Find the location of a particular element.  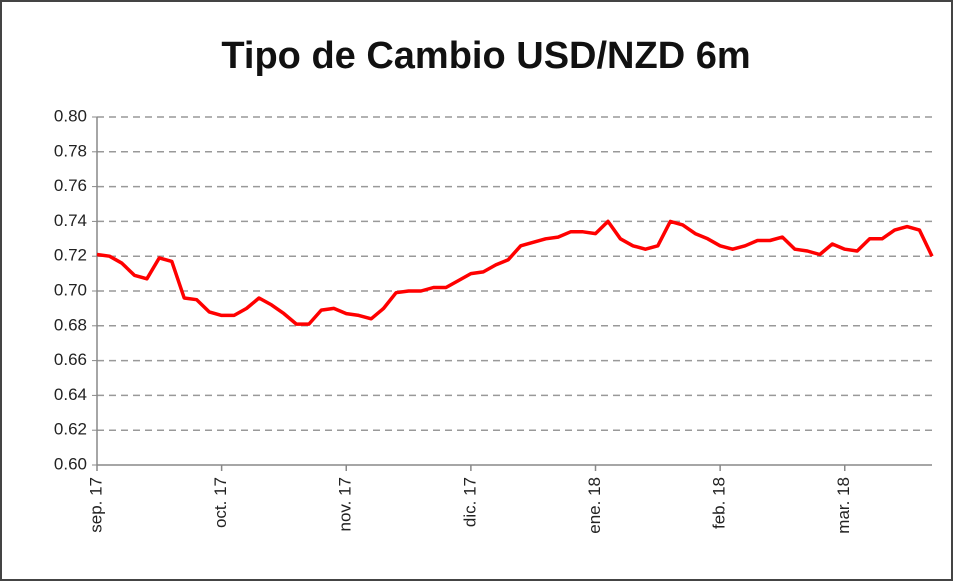

y-tick-label: 0.76 is located at coordinates (70, 185).